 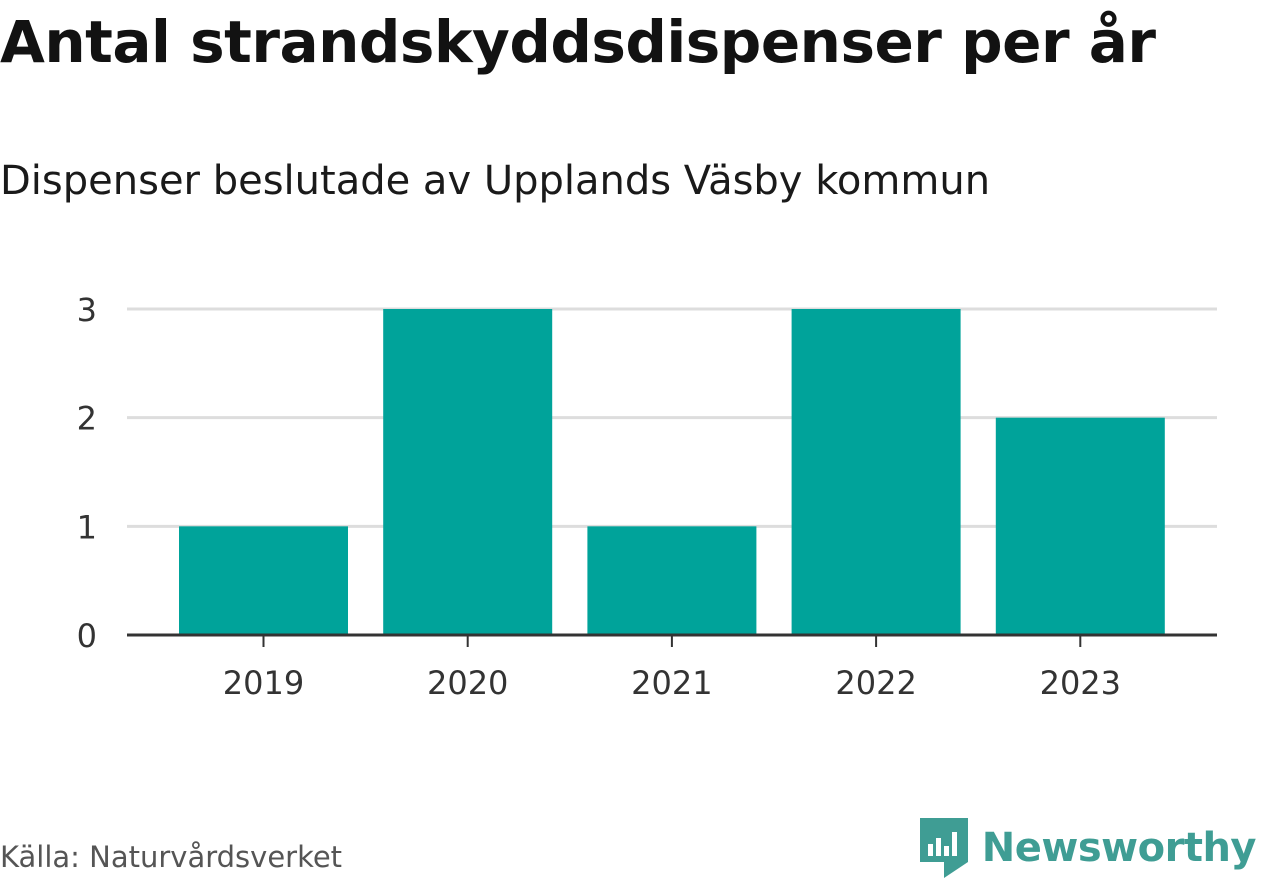 What do you see at coordinates (1119, 848) in the screenshot?
I see `brand-name: Newsworthy` at bounding box center [1119, 848].